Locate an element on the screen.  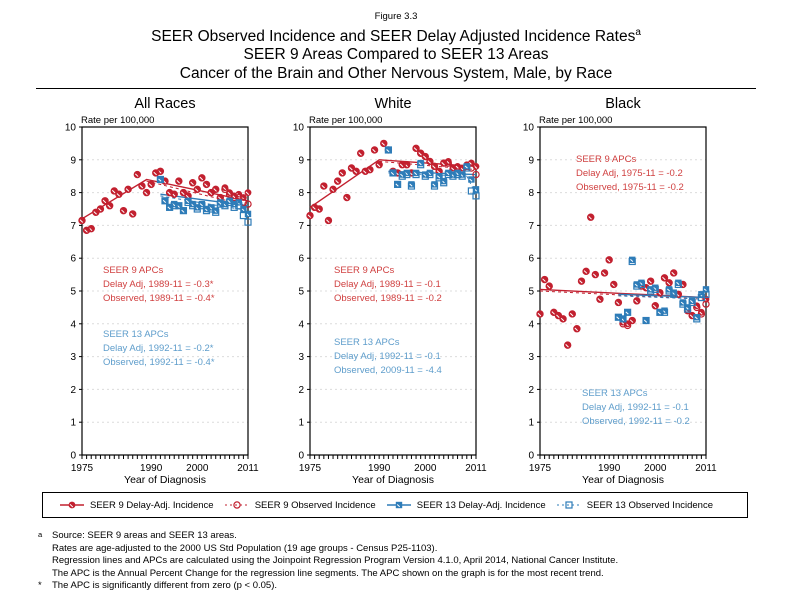
plot-all-races: 0 1 2 3 4 5 6 7 8 9 10 1975 1990 2000 2011 is located at coordinates (162, 299).